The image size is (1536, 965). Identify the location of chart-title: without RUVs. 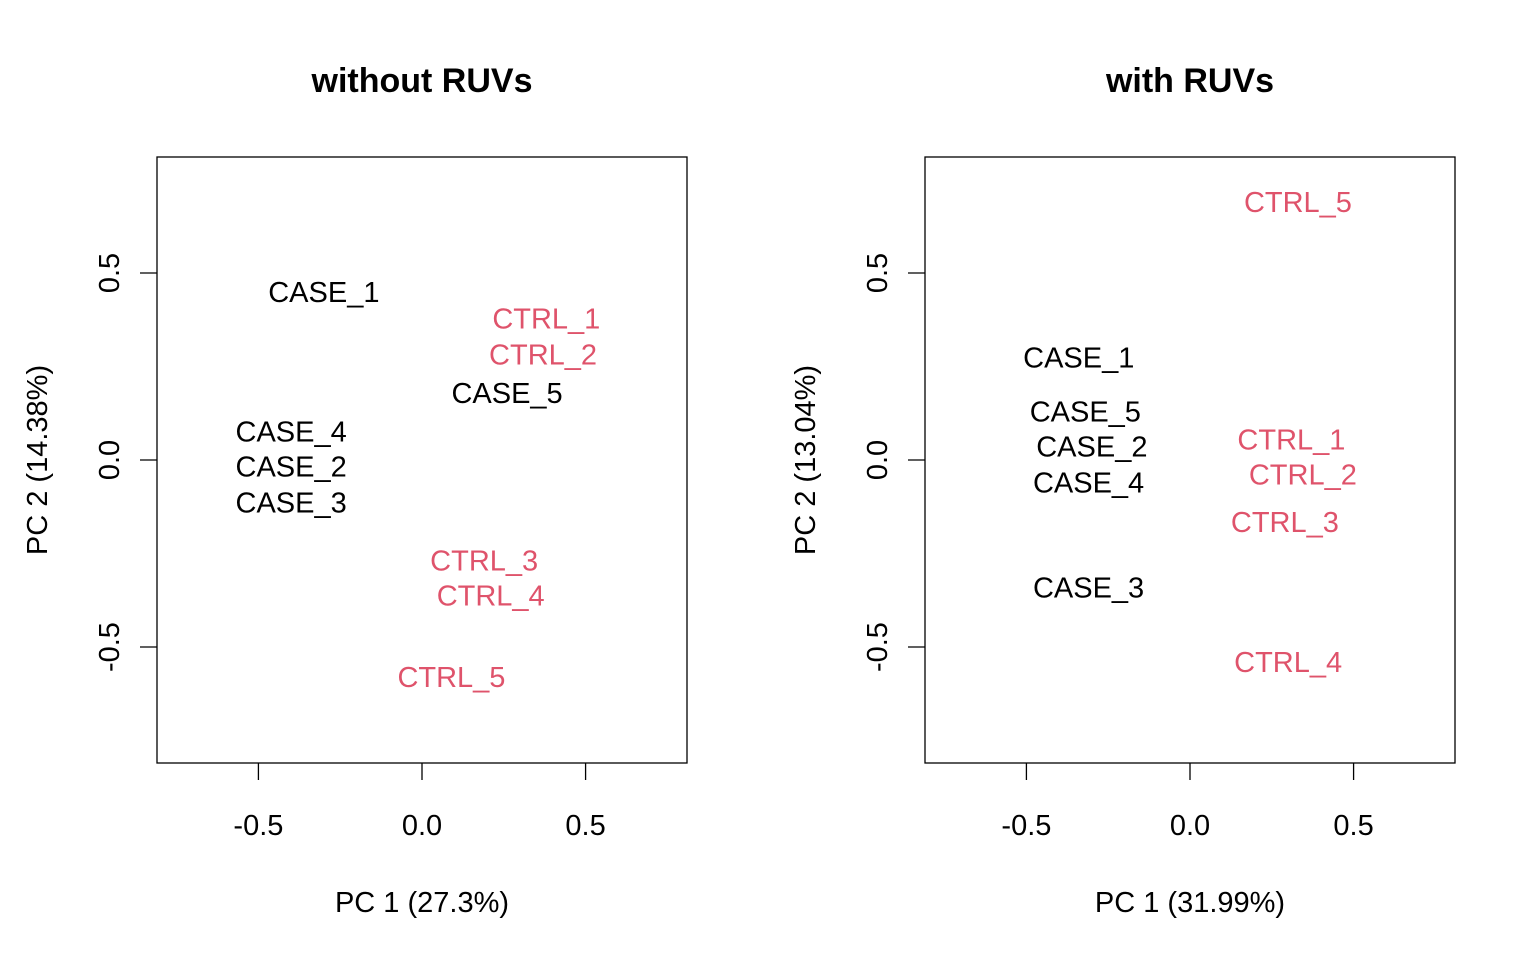
(422, 81).